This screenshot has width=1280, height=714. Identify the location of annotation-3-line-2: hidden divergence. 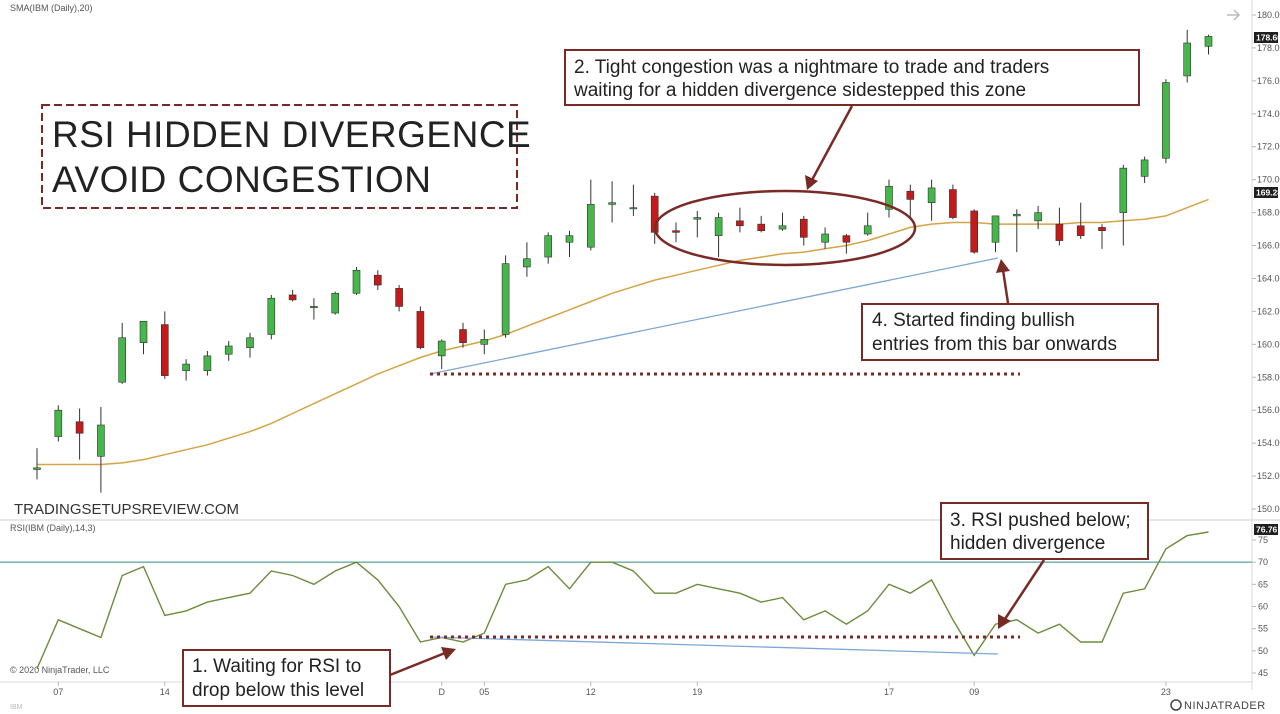
(1027, 543).